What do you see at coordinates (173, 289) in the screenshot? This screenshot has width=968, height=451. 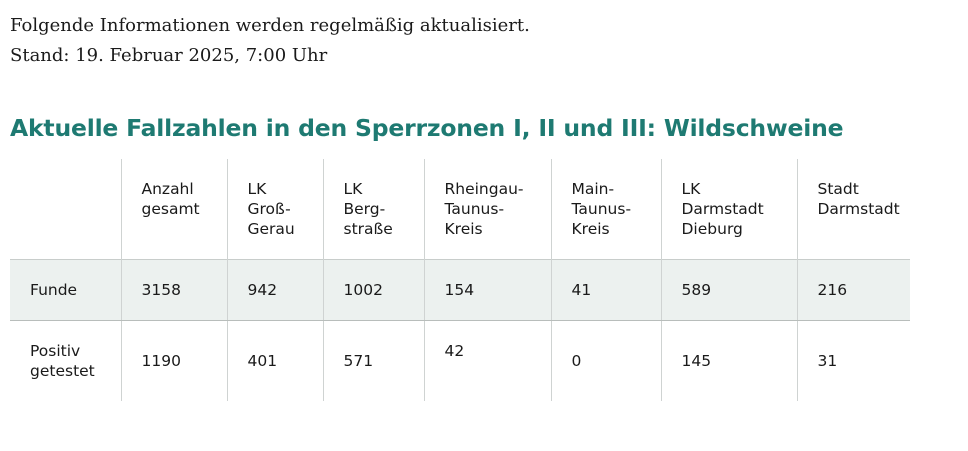 I see `cell-funde-total: 3158` at bounding box center [173, 289].